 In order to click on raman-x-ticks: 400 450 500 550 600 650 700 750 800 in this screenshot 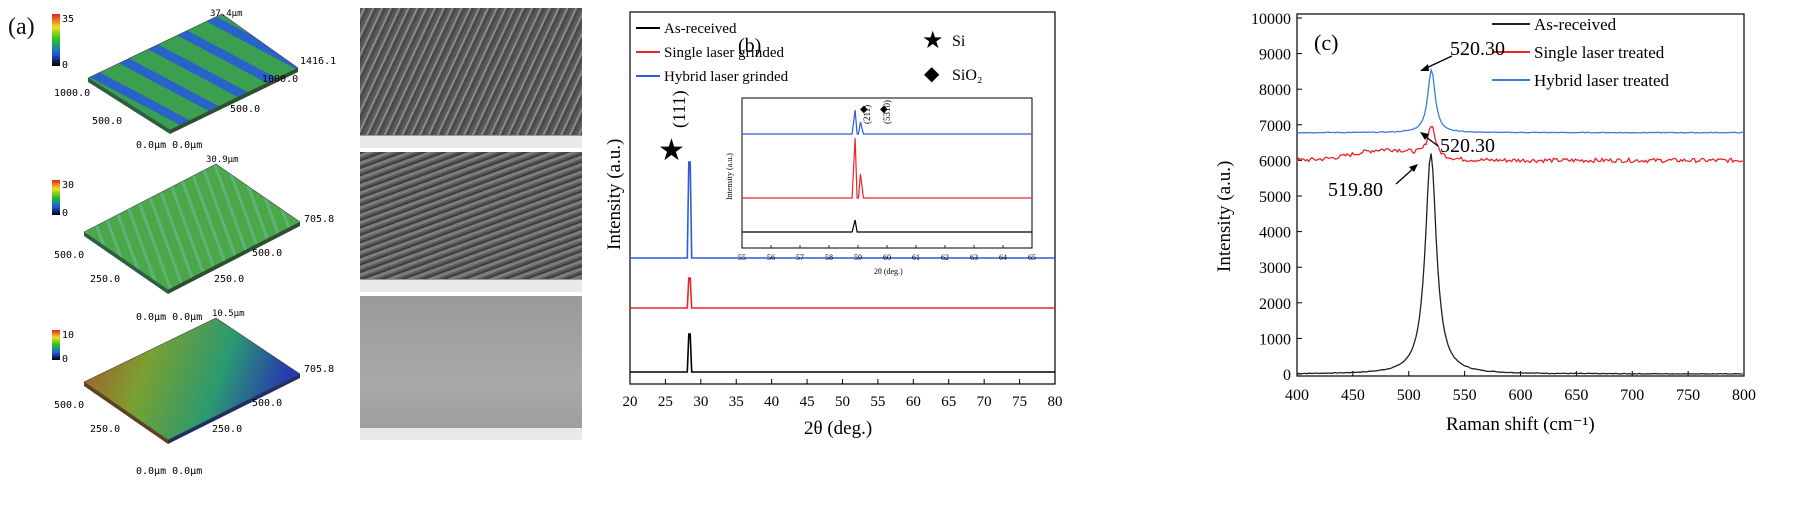, I will do `click(1520, 387)`.